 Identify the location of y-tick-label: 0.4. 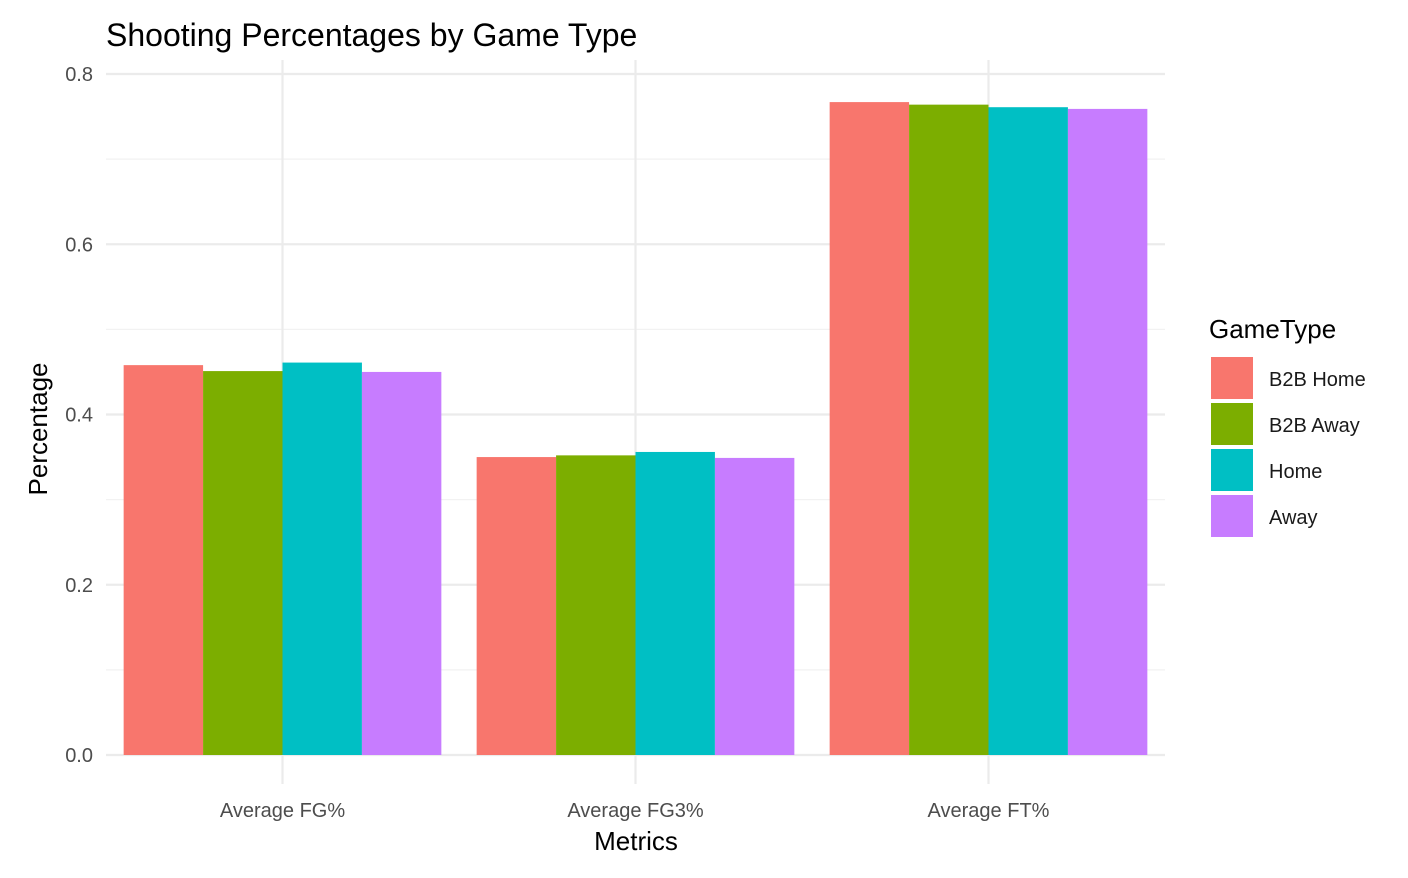
(79, 416).